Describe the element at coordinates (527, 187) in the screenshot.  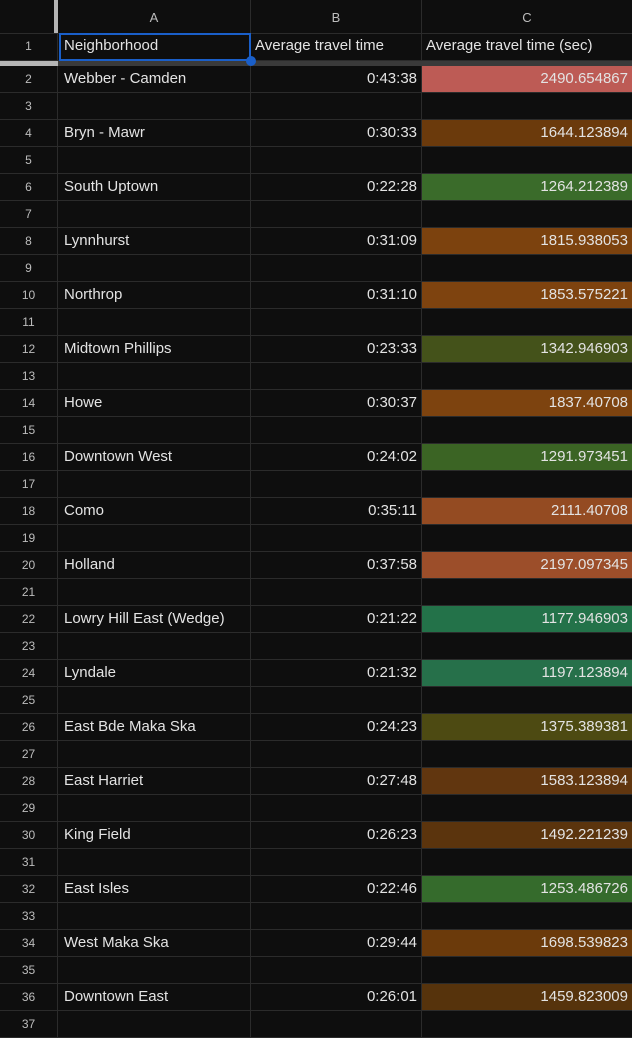
I see `cell-travel-seconds: 1264.212389` at that location.